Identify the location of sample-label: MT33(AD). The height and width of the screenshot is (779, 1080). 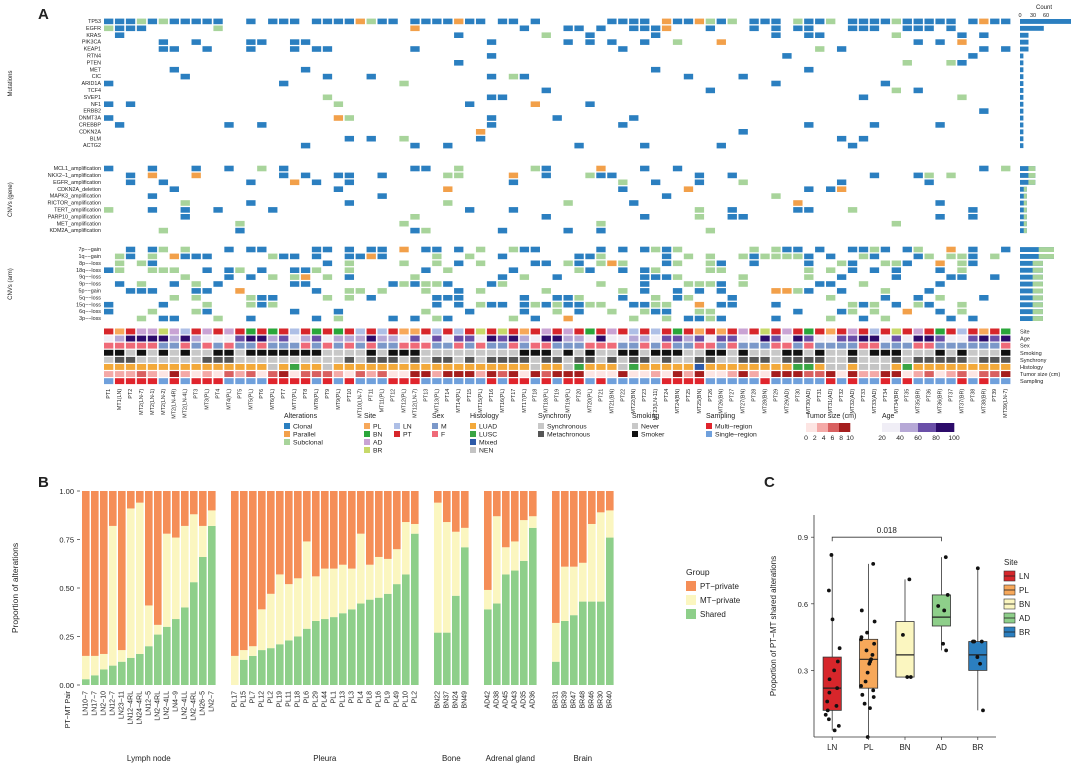
(875, 401).